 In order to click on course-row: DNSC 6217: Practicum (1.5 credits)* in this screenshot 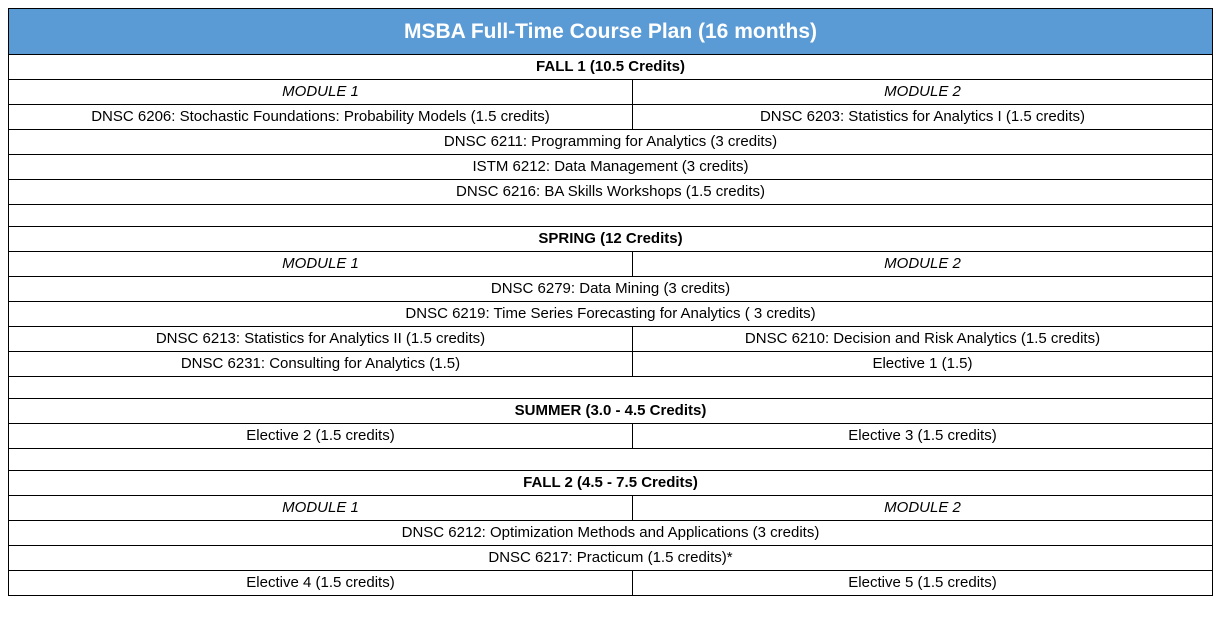, I will do `click(610, 558)`.